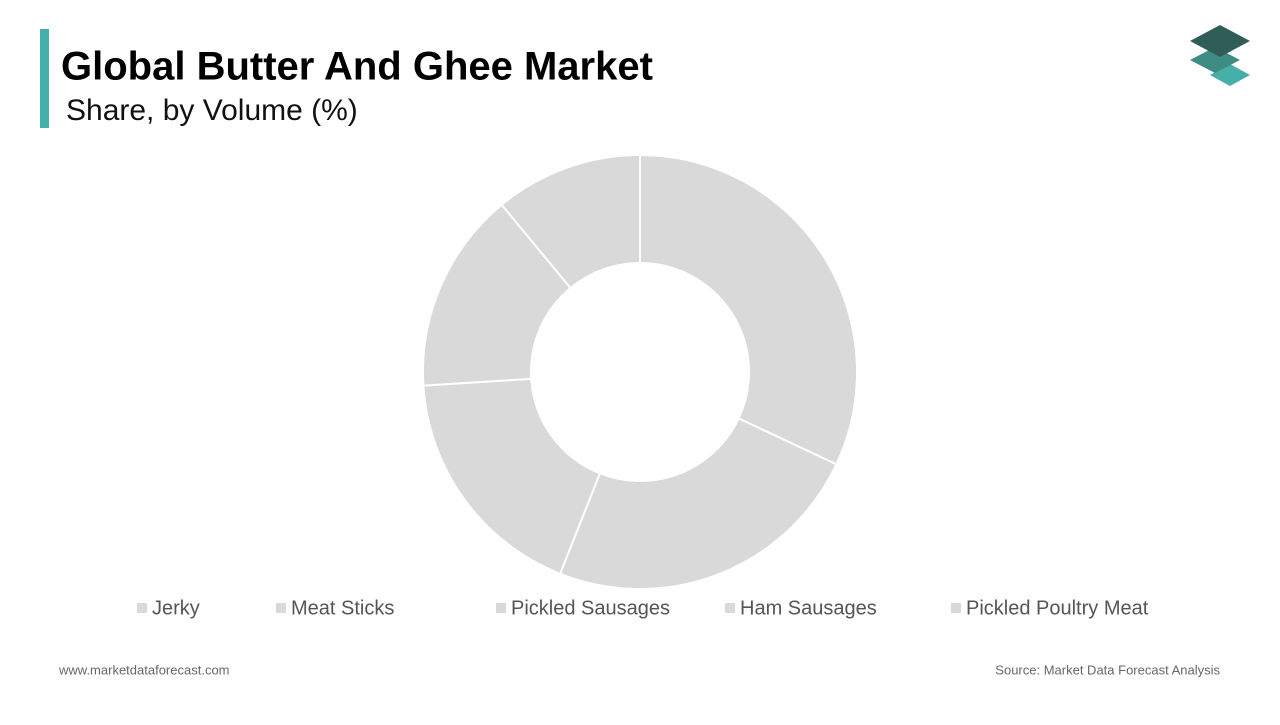 This screenshot has width=1280, height=725. I want to click on source: Source: Market Data Forecast Analysis, so click(1107, 669).